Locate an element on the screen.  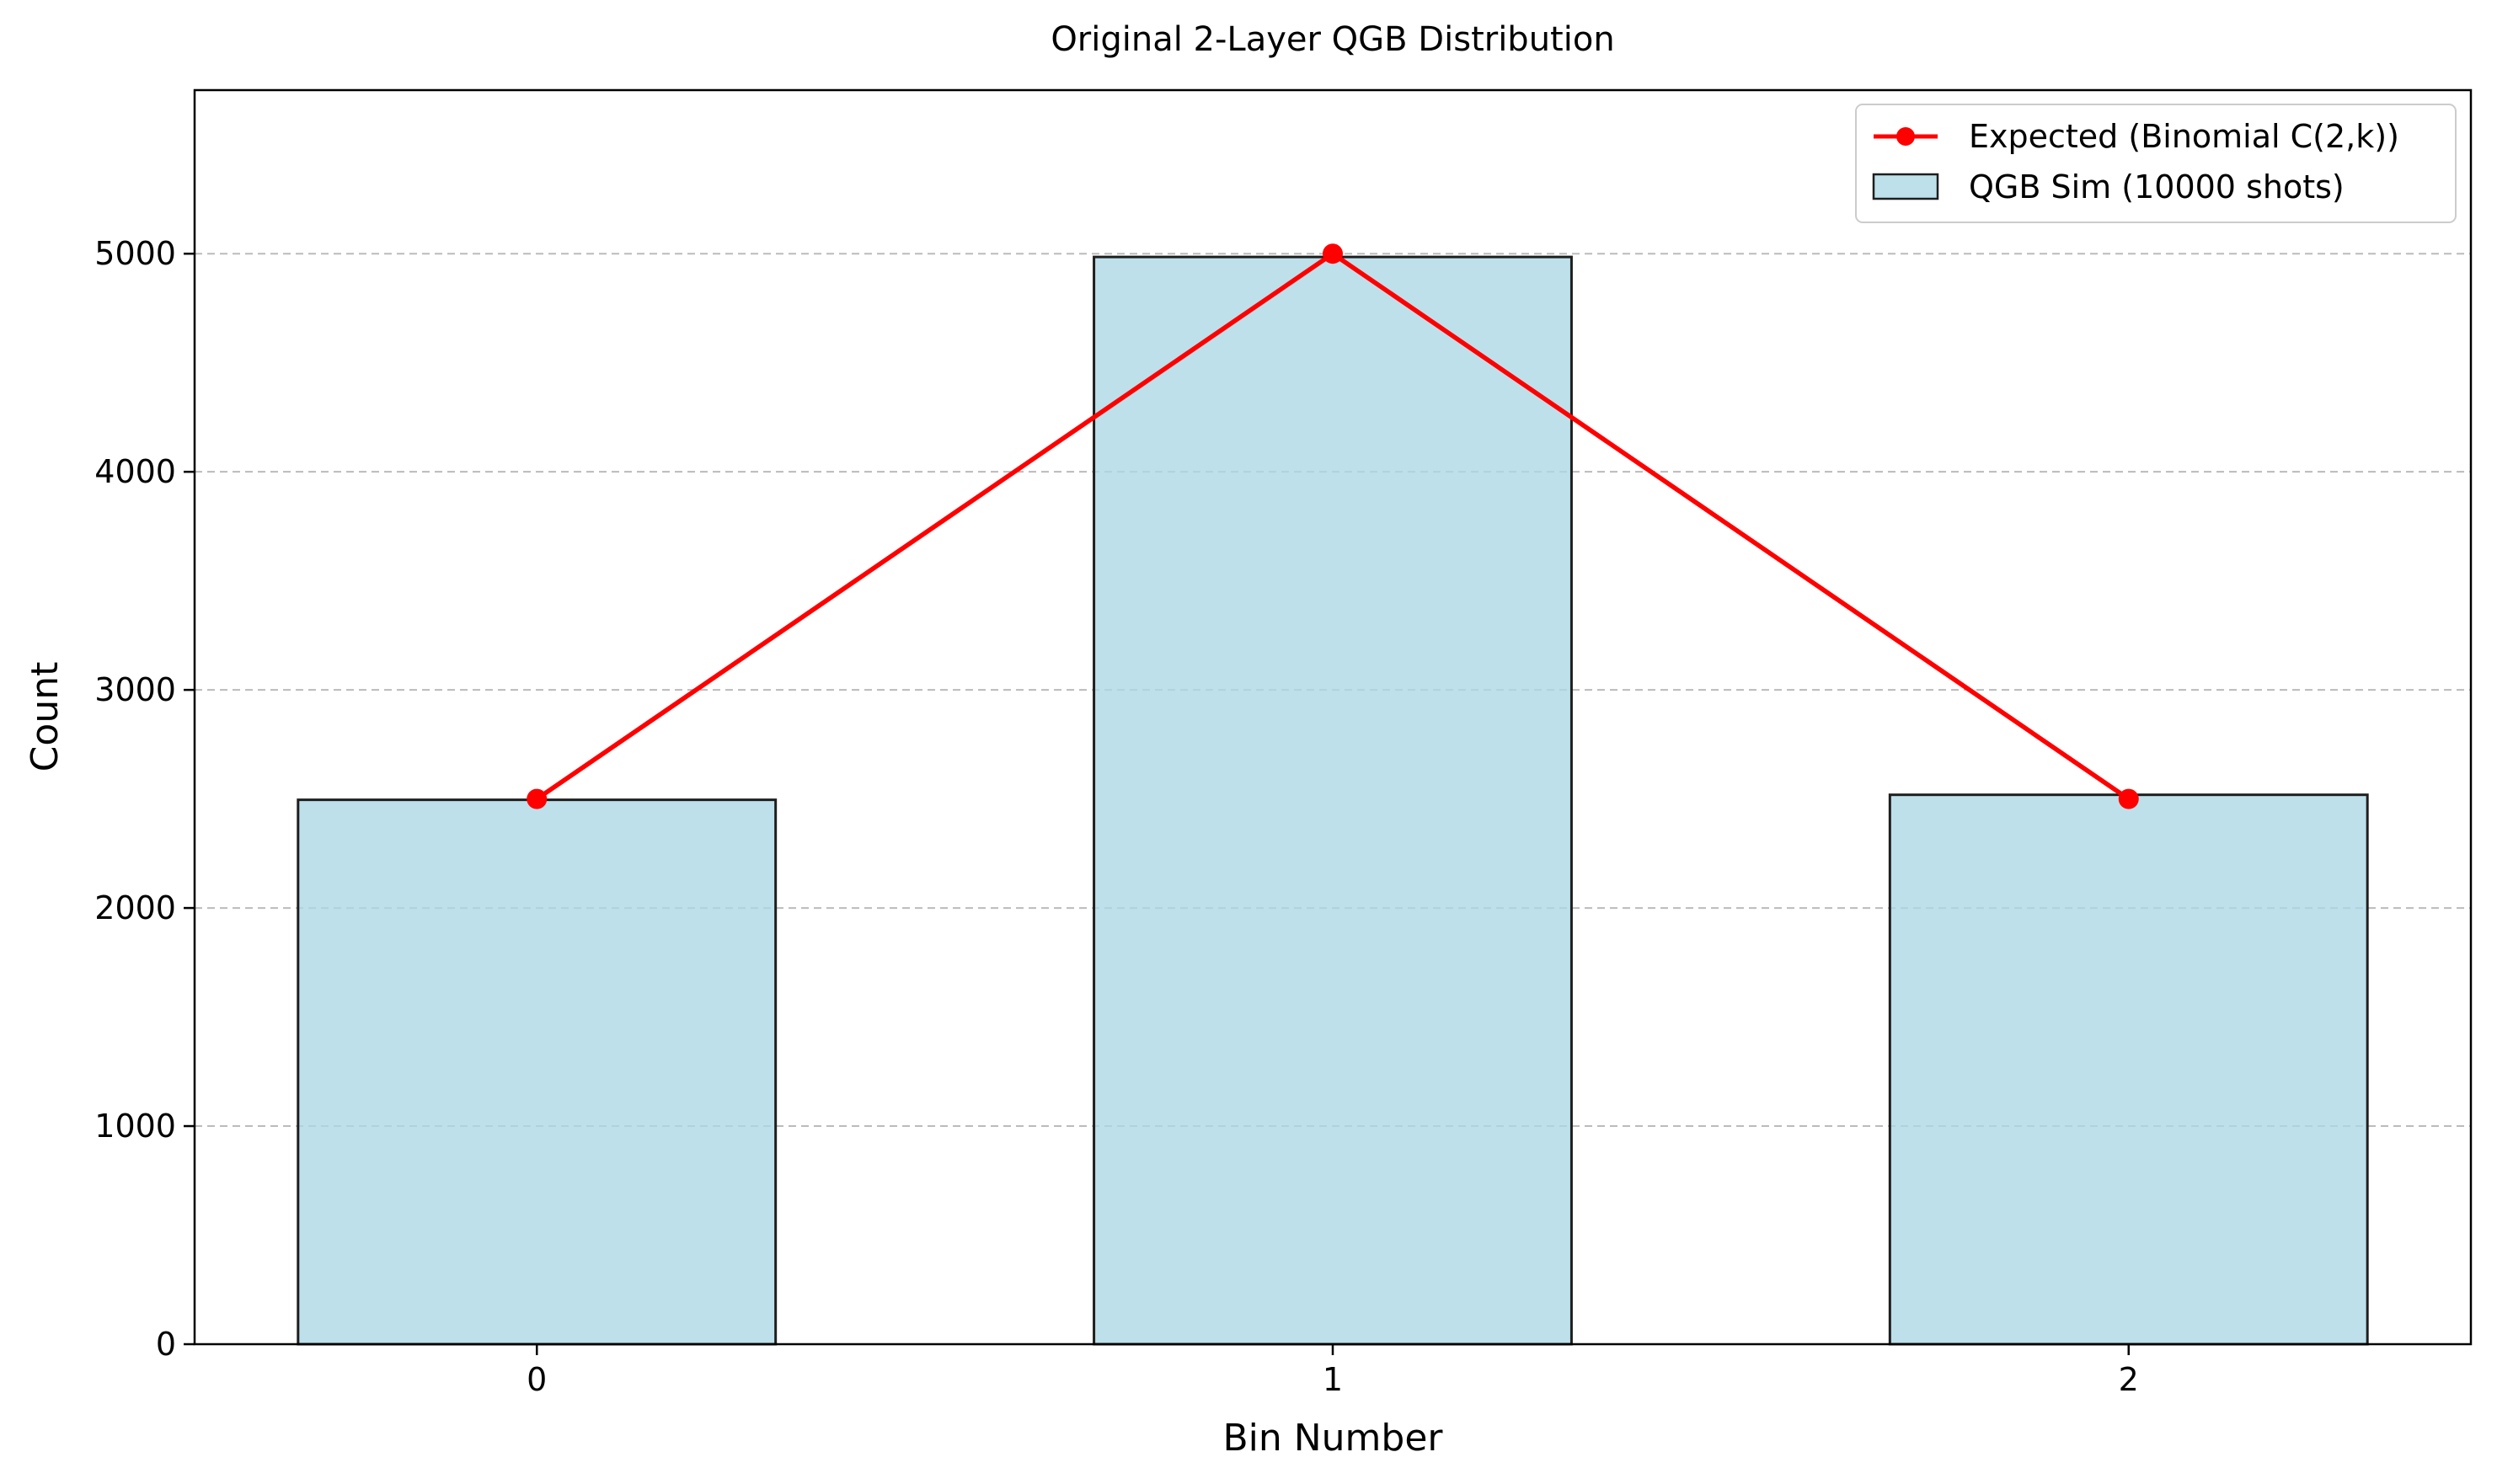
y-tick-label: 0 is located at coordinates (166, 1345).